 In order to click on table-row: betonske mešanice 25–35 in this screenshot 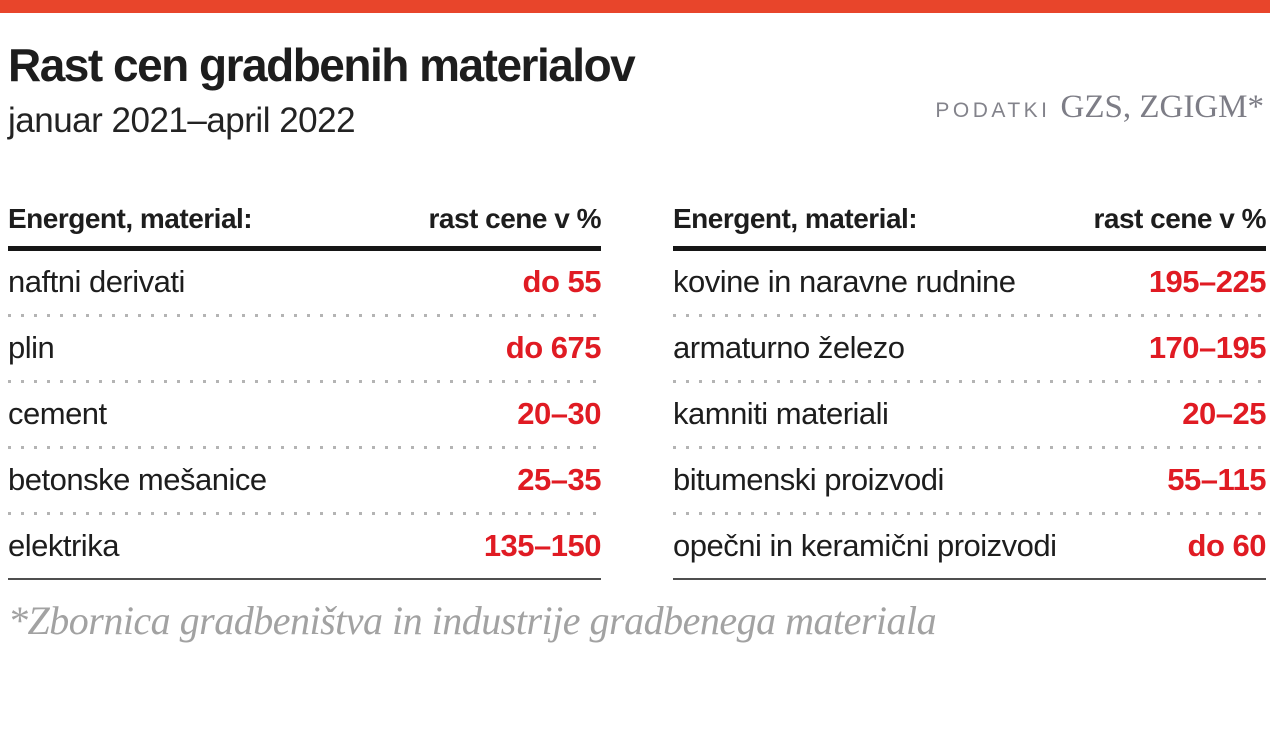, I will do `click(304, 480)`.